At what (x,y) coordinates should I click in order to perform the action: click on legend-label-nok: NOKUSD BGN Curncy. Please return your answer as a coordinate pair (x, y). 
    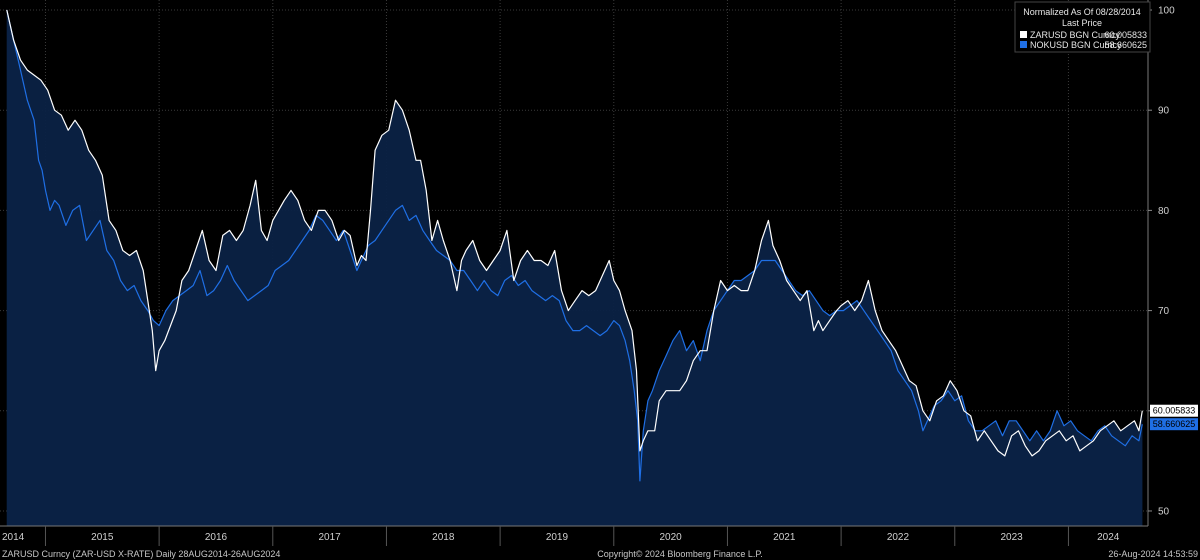
    Looking at the image, I should click on (1076, 45).